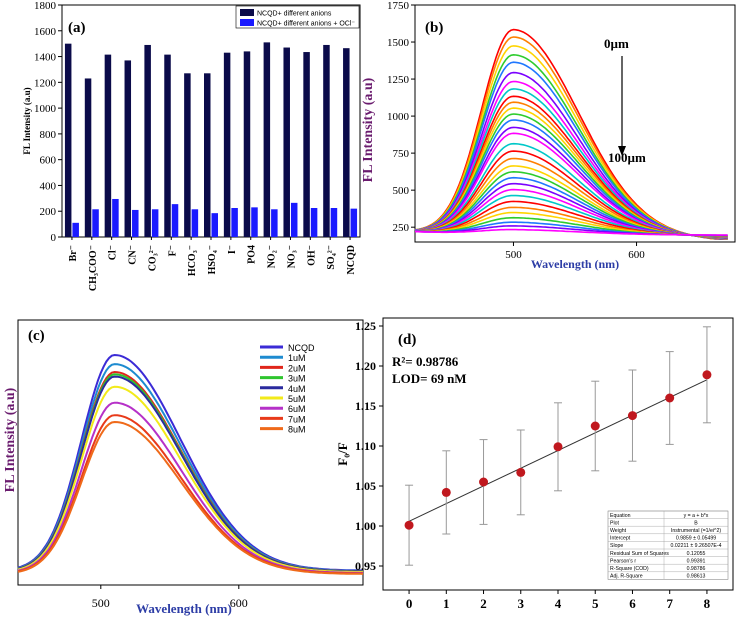  Describe the element at coordinates (696, 577) in the screenshot. I see `table-value: 0.98613` at that location.